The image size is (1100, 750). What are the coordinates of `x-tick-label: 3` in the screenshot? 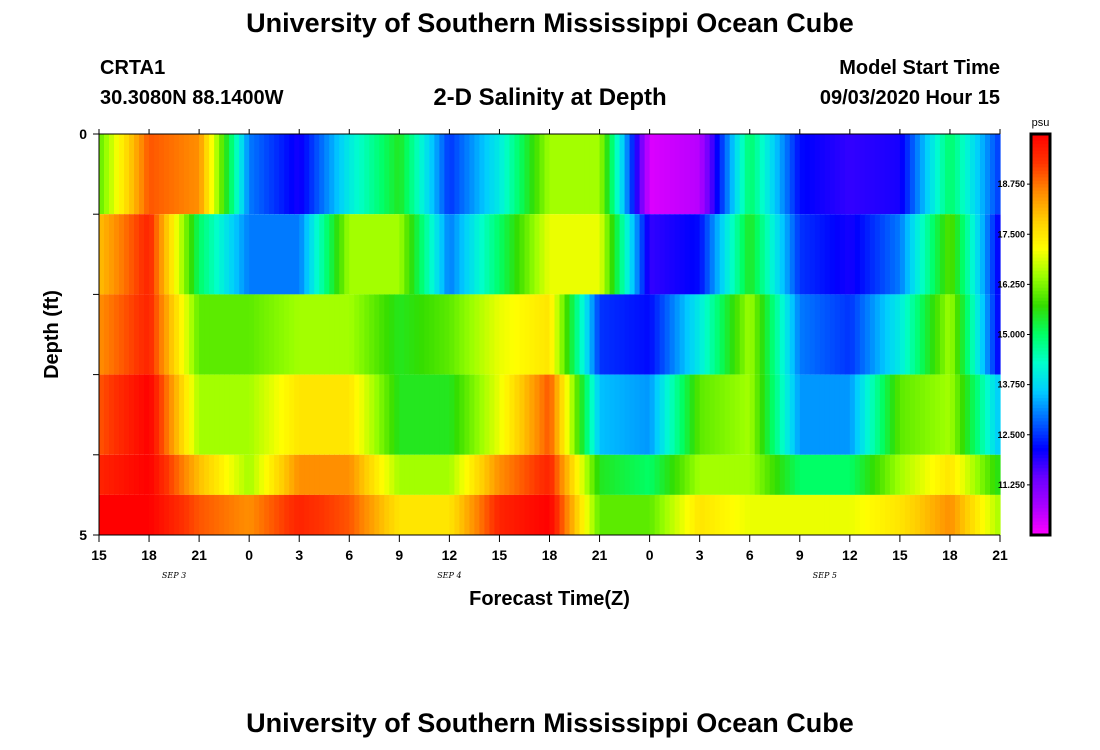 It's located at (299, 555).